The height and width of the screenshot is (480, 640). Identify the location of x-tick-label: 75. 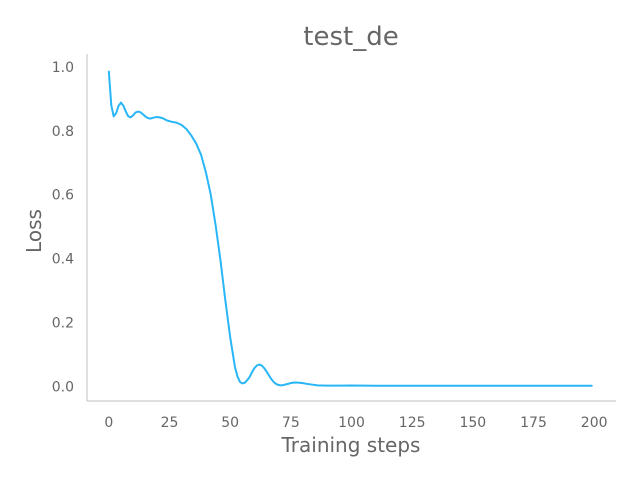
(291, 423).